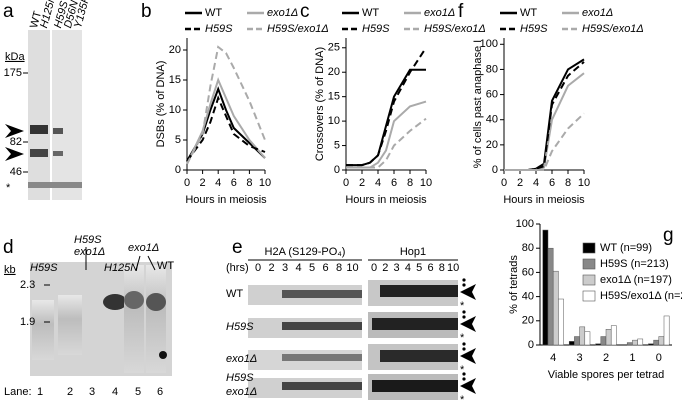 The height and width of the screenshot is (405, 682). What do you see at coordinates (305, 252) in the screenshot?
I see `group-label: H2A (S129-PO₄)` at bounding box center [305, 252].